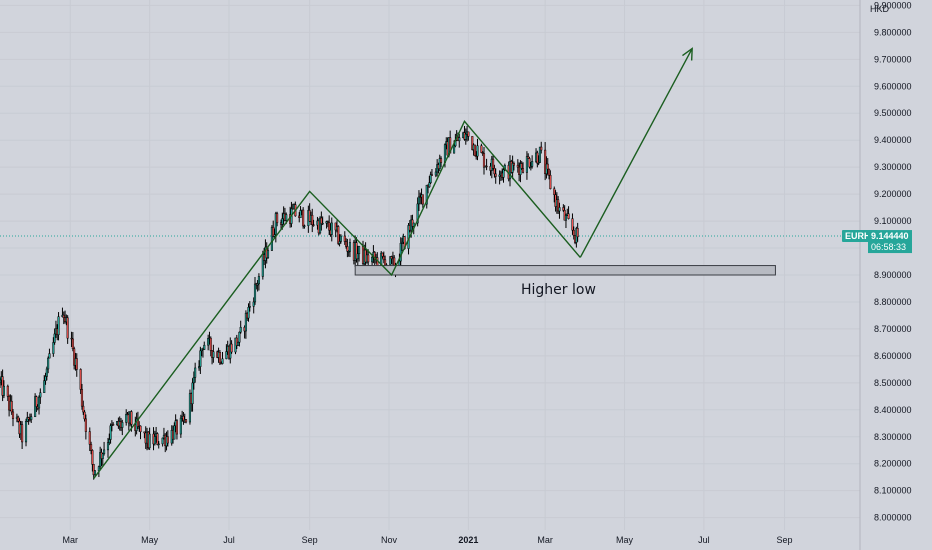 The image size is (932, 550). I want to click on x-tick-label: May, so click(625, 540).